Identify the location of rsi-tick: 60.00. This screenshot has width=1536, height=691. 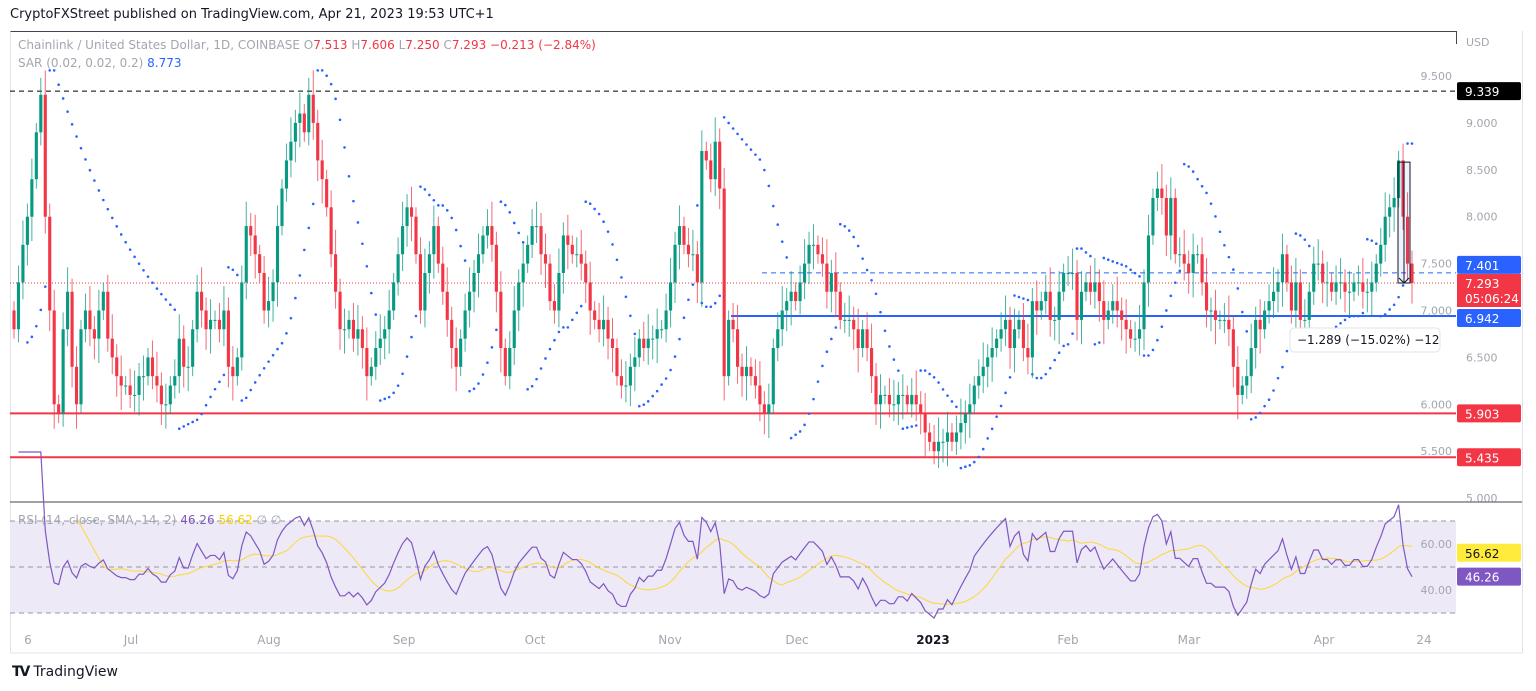
(1437, 544).